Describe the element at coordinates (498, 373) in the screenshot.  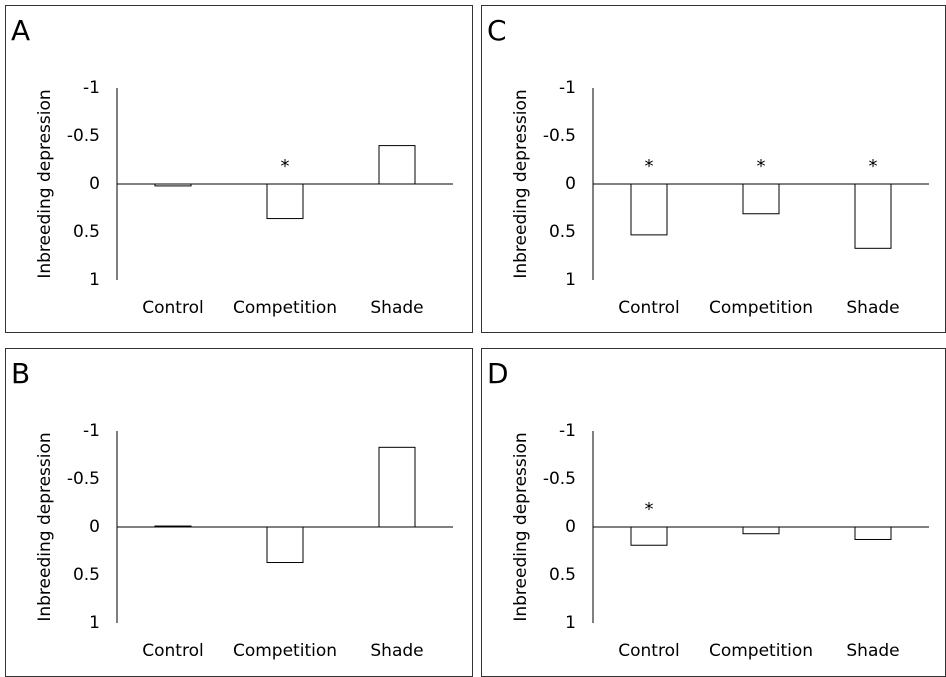
I see `panel-letter: D` at that location.